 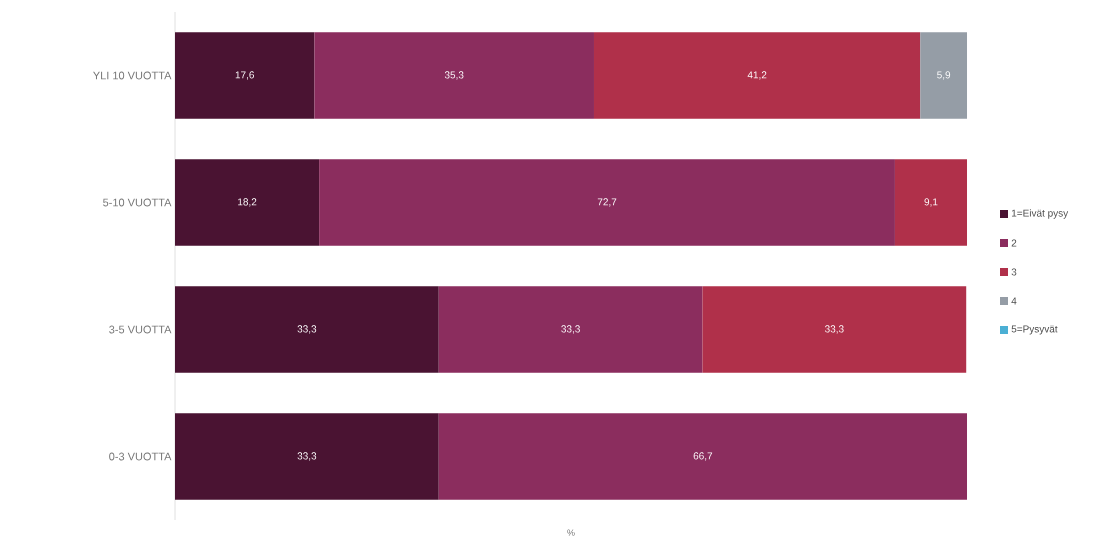 I want to click on data-label: 66,7, so click(x=703, y=456).